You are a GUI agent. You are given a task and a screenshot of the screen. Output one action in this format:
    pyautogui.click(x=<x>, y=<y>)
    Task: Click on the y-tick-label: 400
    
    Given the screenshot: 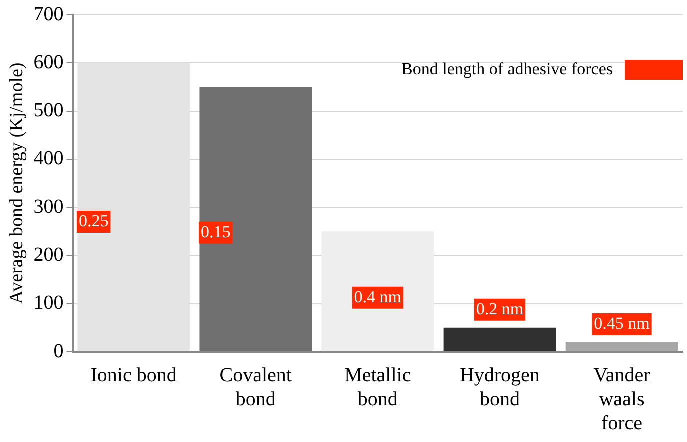 What is the action you would take?
    pyautogui.click(x=49, y=159)
    